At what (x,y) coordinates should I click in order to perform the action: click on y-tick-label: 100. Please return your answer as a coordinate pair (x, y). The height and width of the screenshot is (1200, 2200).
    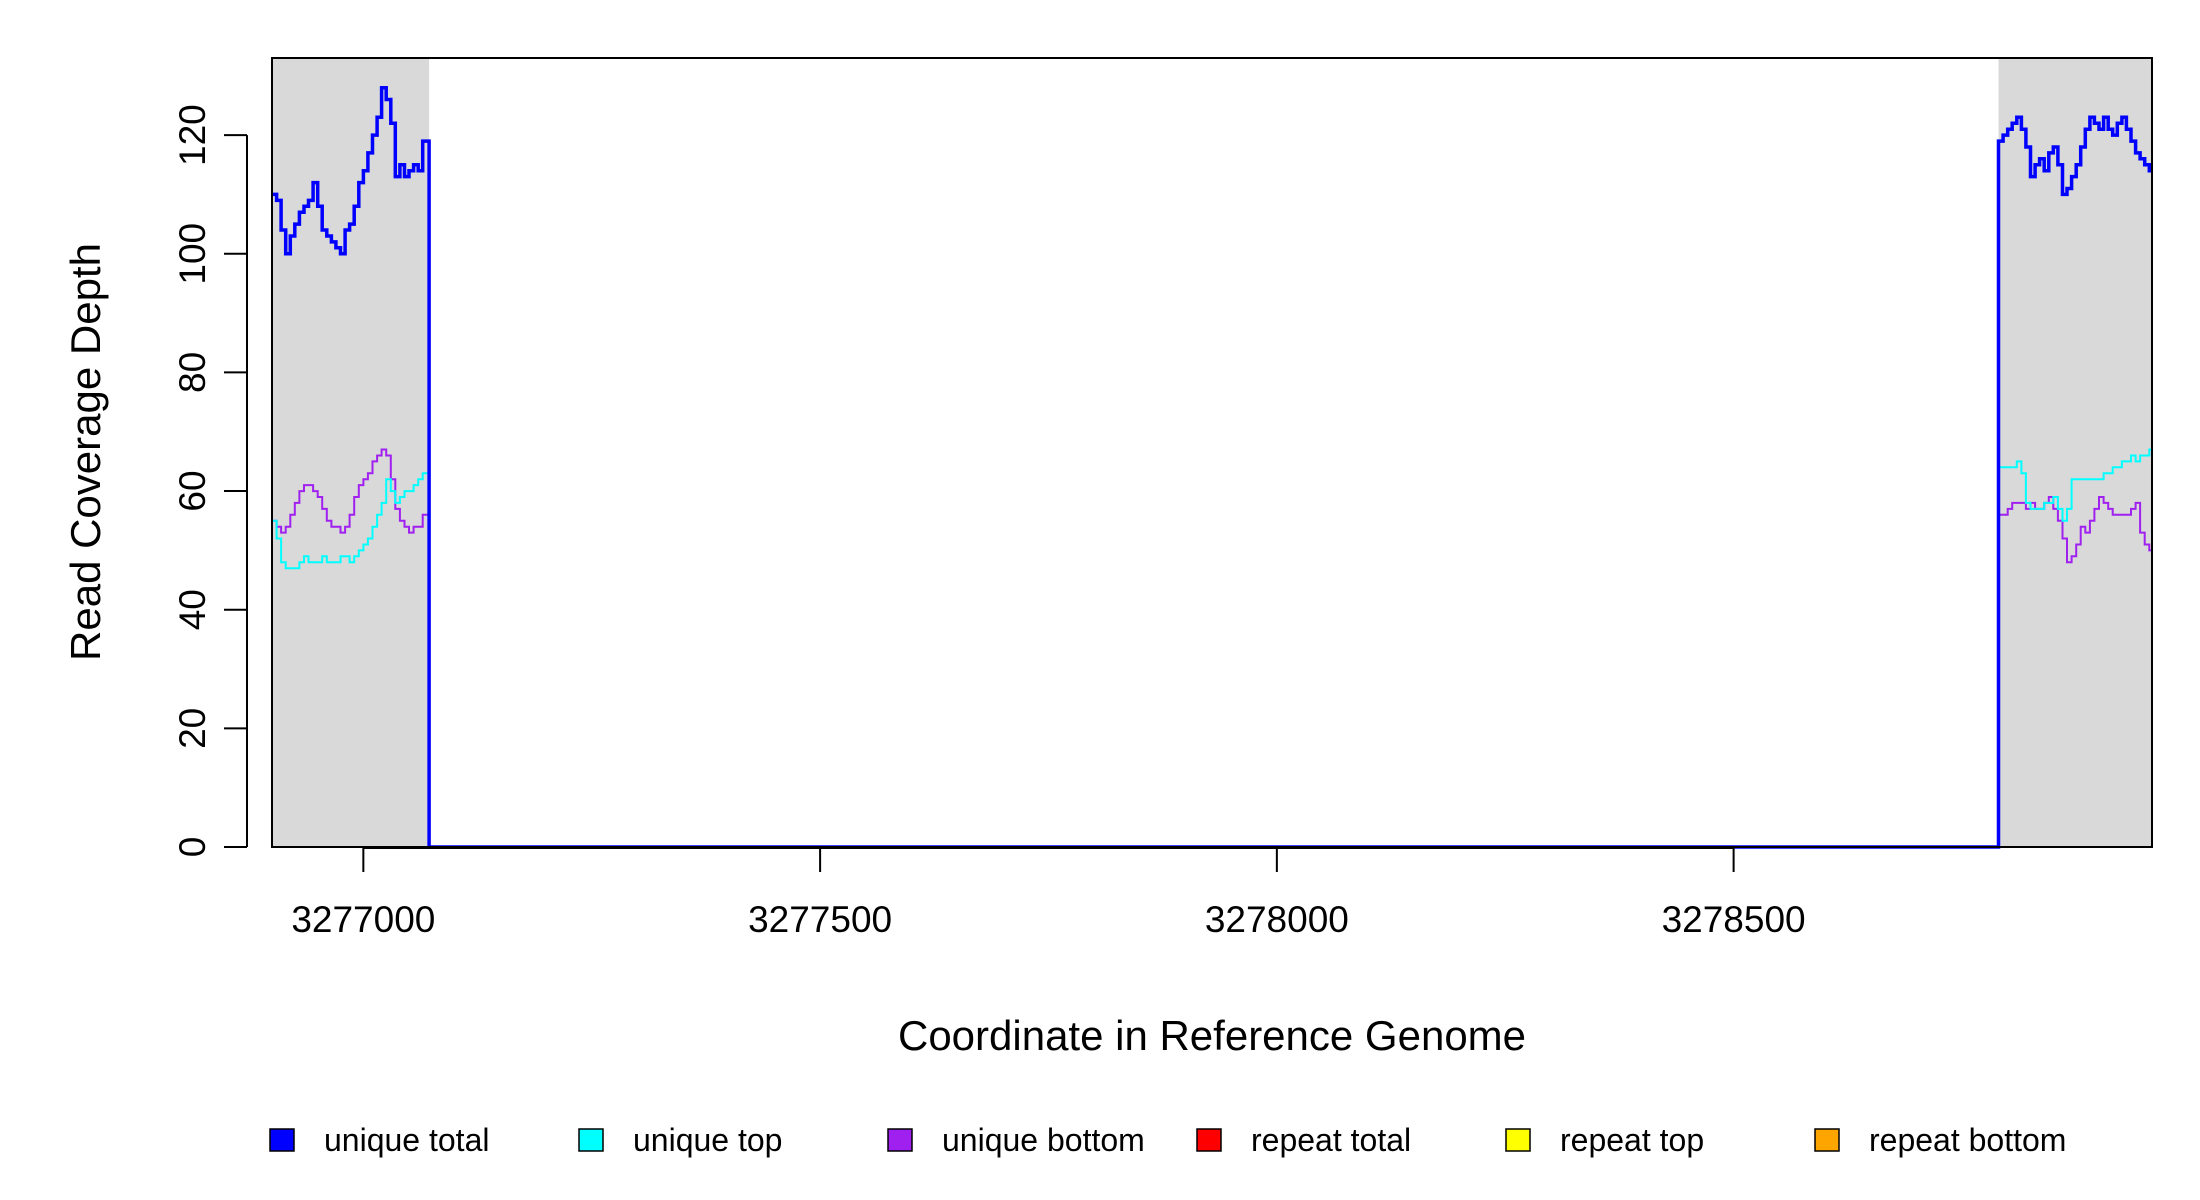
    Looking at the image, I should click on (192, 254).